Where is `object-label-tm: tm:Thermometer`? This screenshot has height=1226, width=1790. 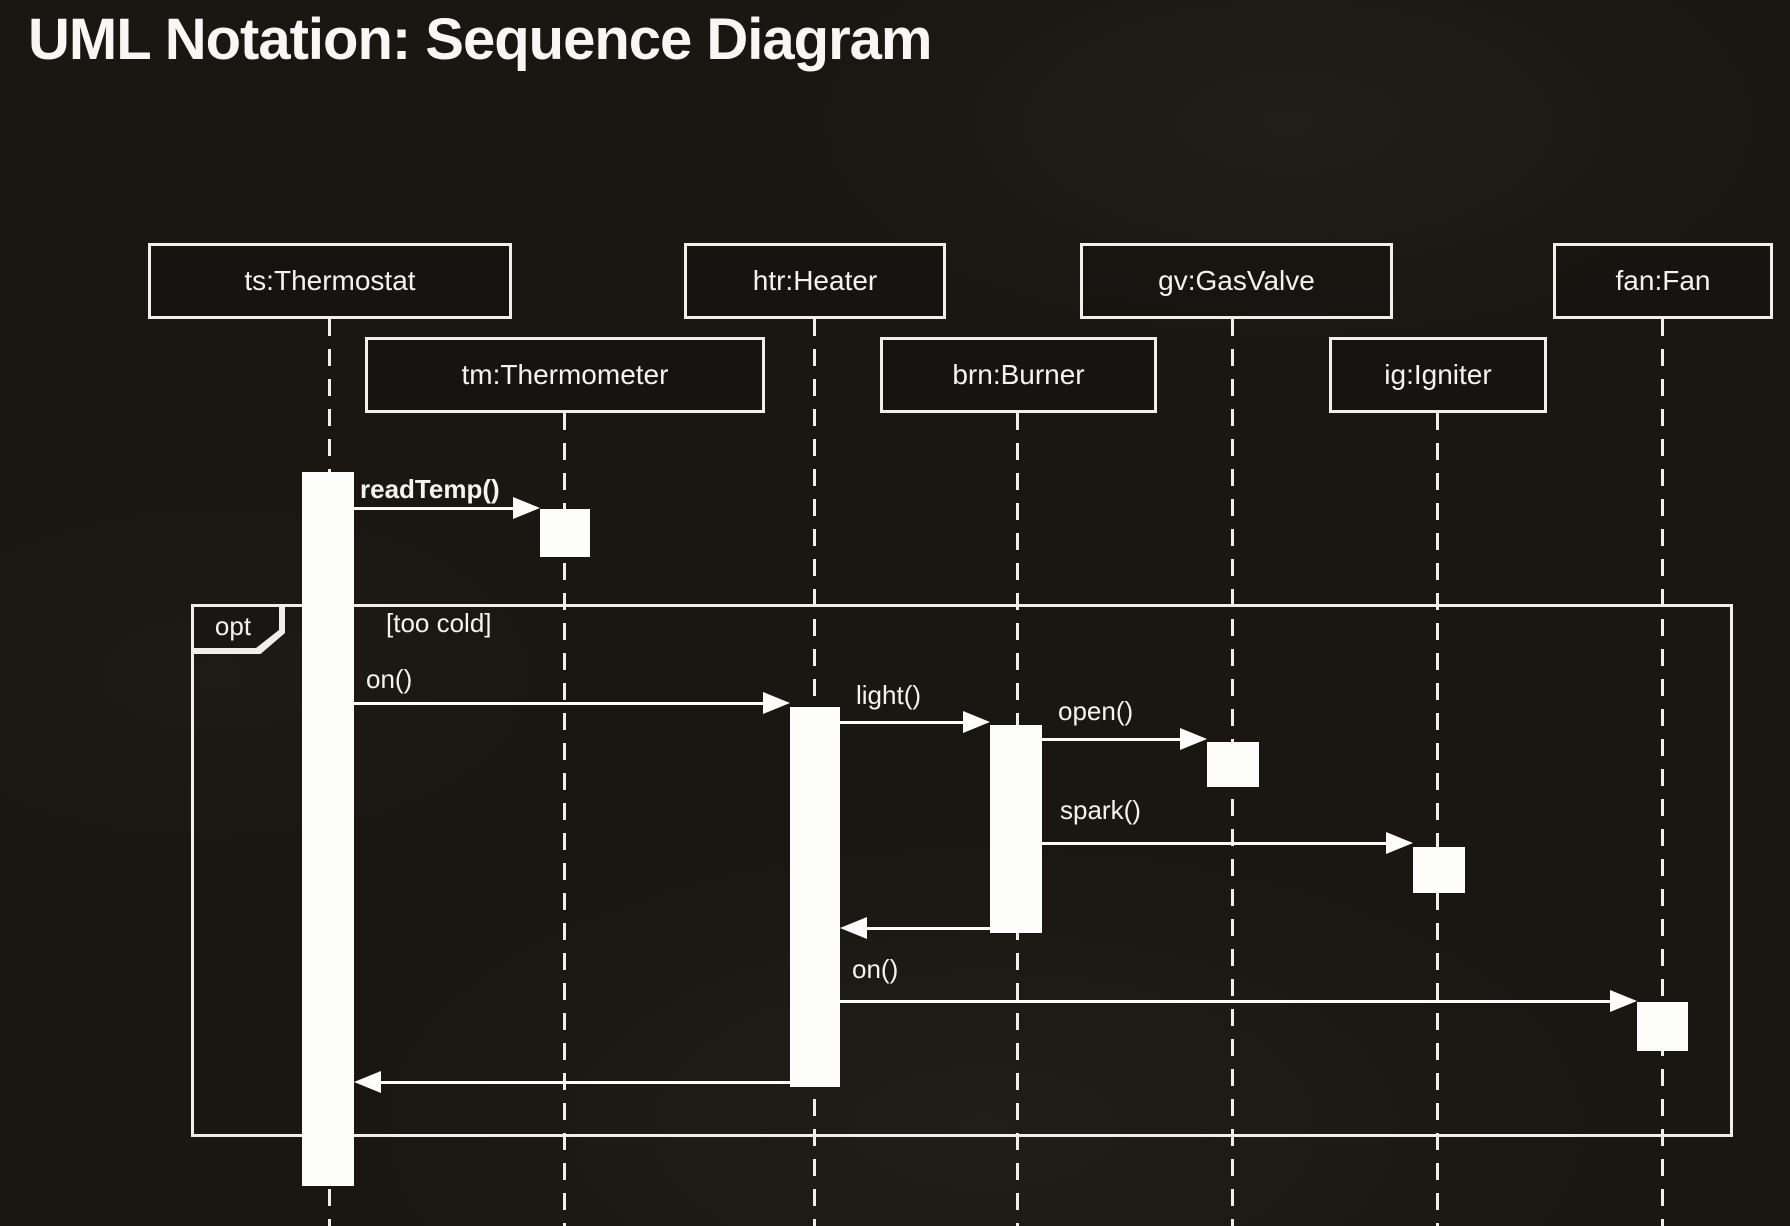 object-label-tm: tm:Thermometer is located at coordinates (565, 374).